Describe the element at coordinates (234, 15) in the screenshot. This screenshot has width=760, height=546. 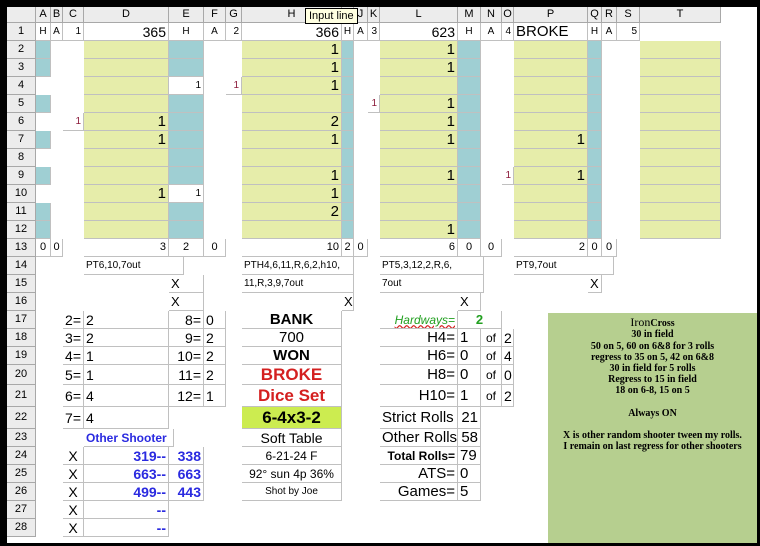
I see `column-header-g: G` at that location.